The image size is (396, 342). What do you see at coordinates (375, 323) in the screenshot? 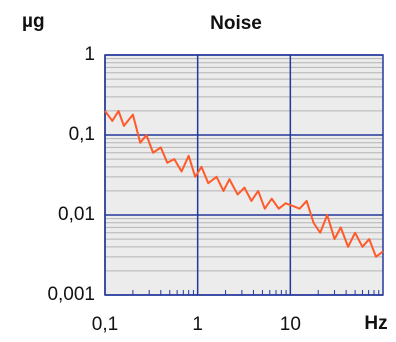
I see `x-axis-unit: Hz` at bounding box center [375, 323].